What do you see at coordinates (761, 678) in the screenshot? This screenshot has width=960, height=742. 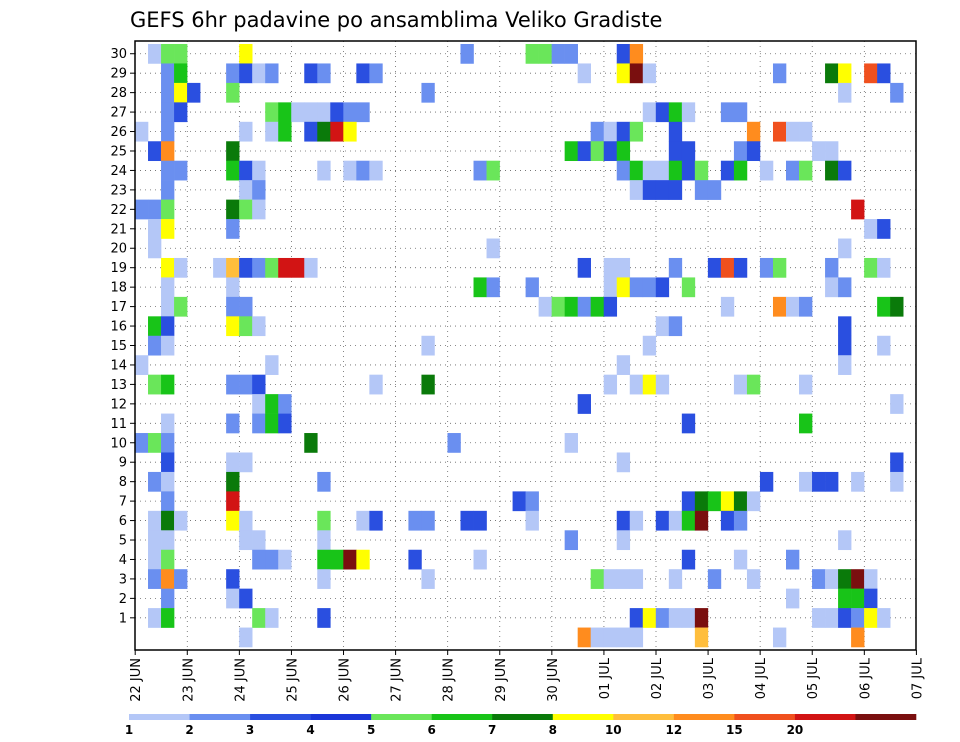 I see `x-tick-label: 04 JUL` at bounding box center [761, 678].